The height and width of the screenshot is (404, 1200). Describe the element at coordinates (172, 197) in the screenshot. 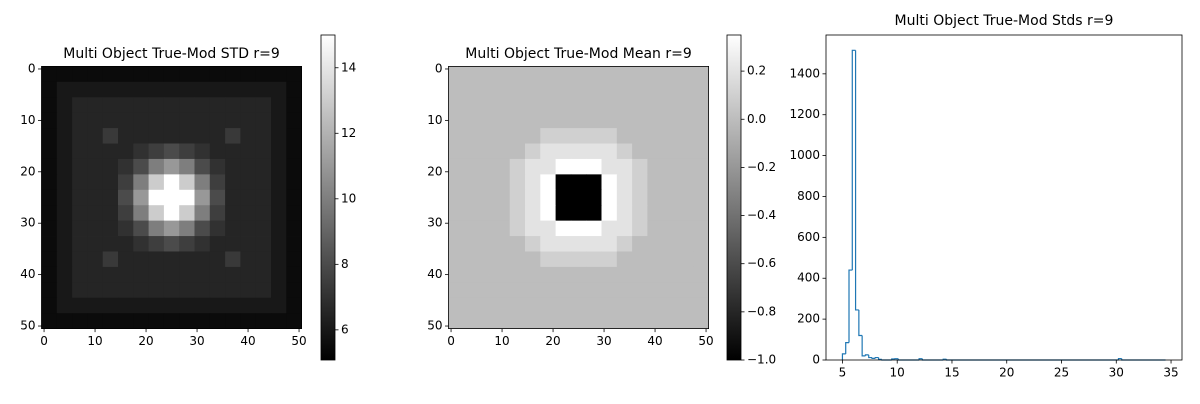

I see `heatmap-image` at that location.